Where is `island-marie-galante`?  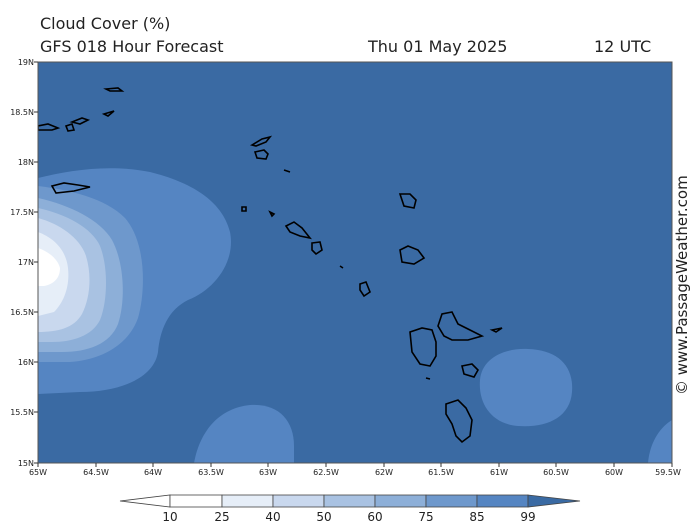
island-marie-galante is located at coordinates (470, 370).